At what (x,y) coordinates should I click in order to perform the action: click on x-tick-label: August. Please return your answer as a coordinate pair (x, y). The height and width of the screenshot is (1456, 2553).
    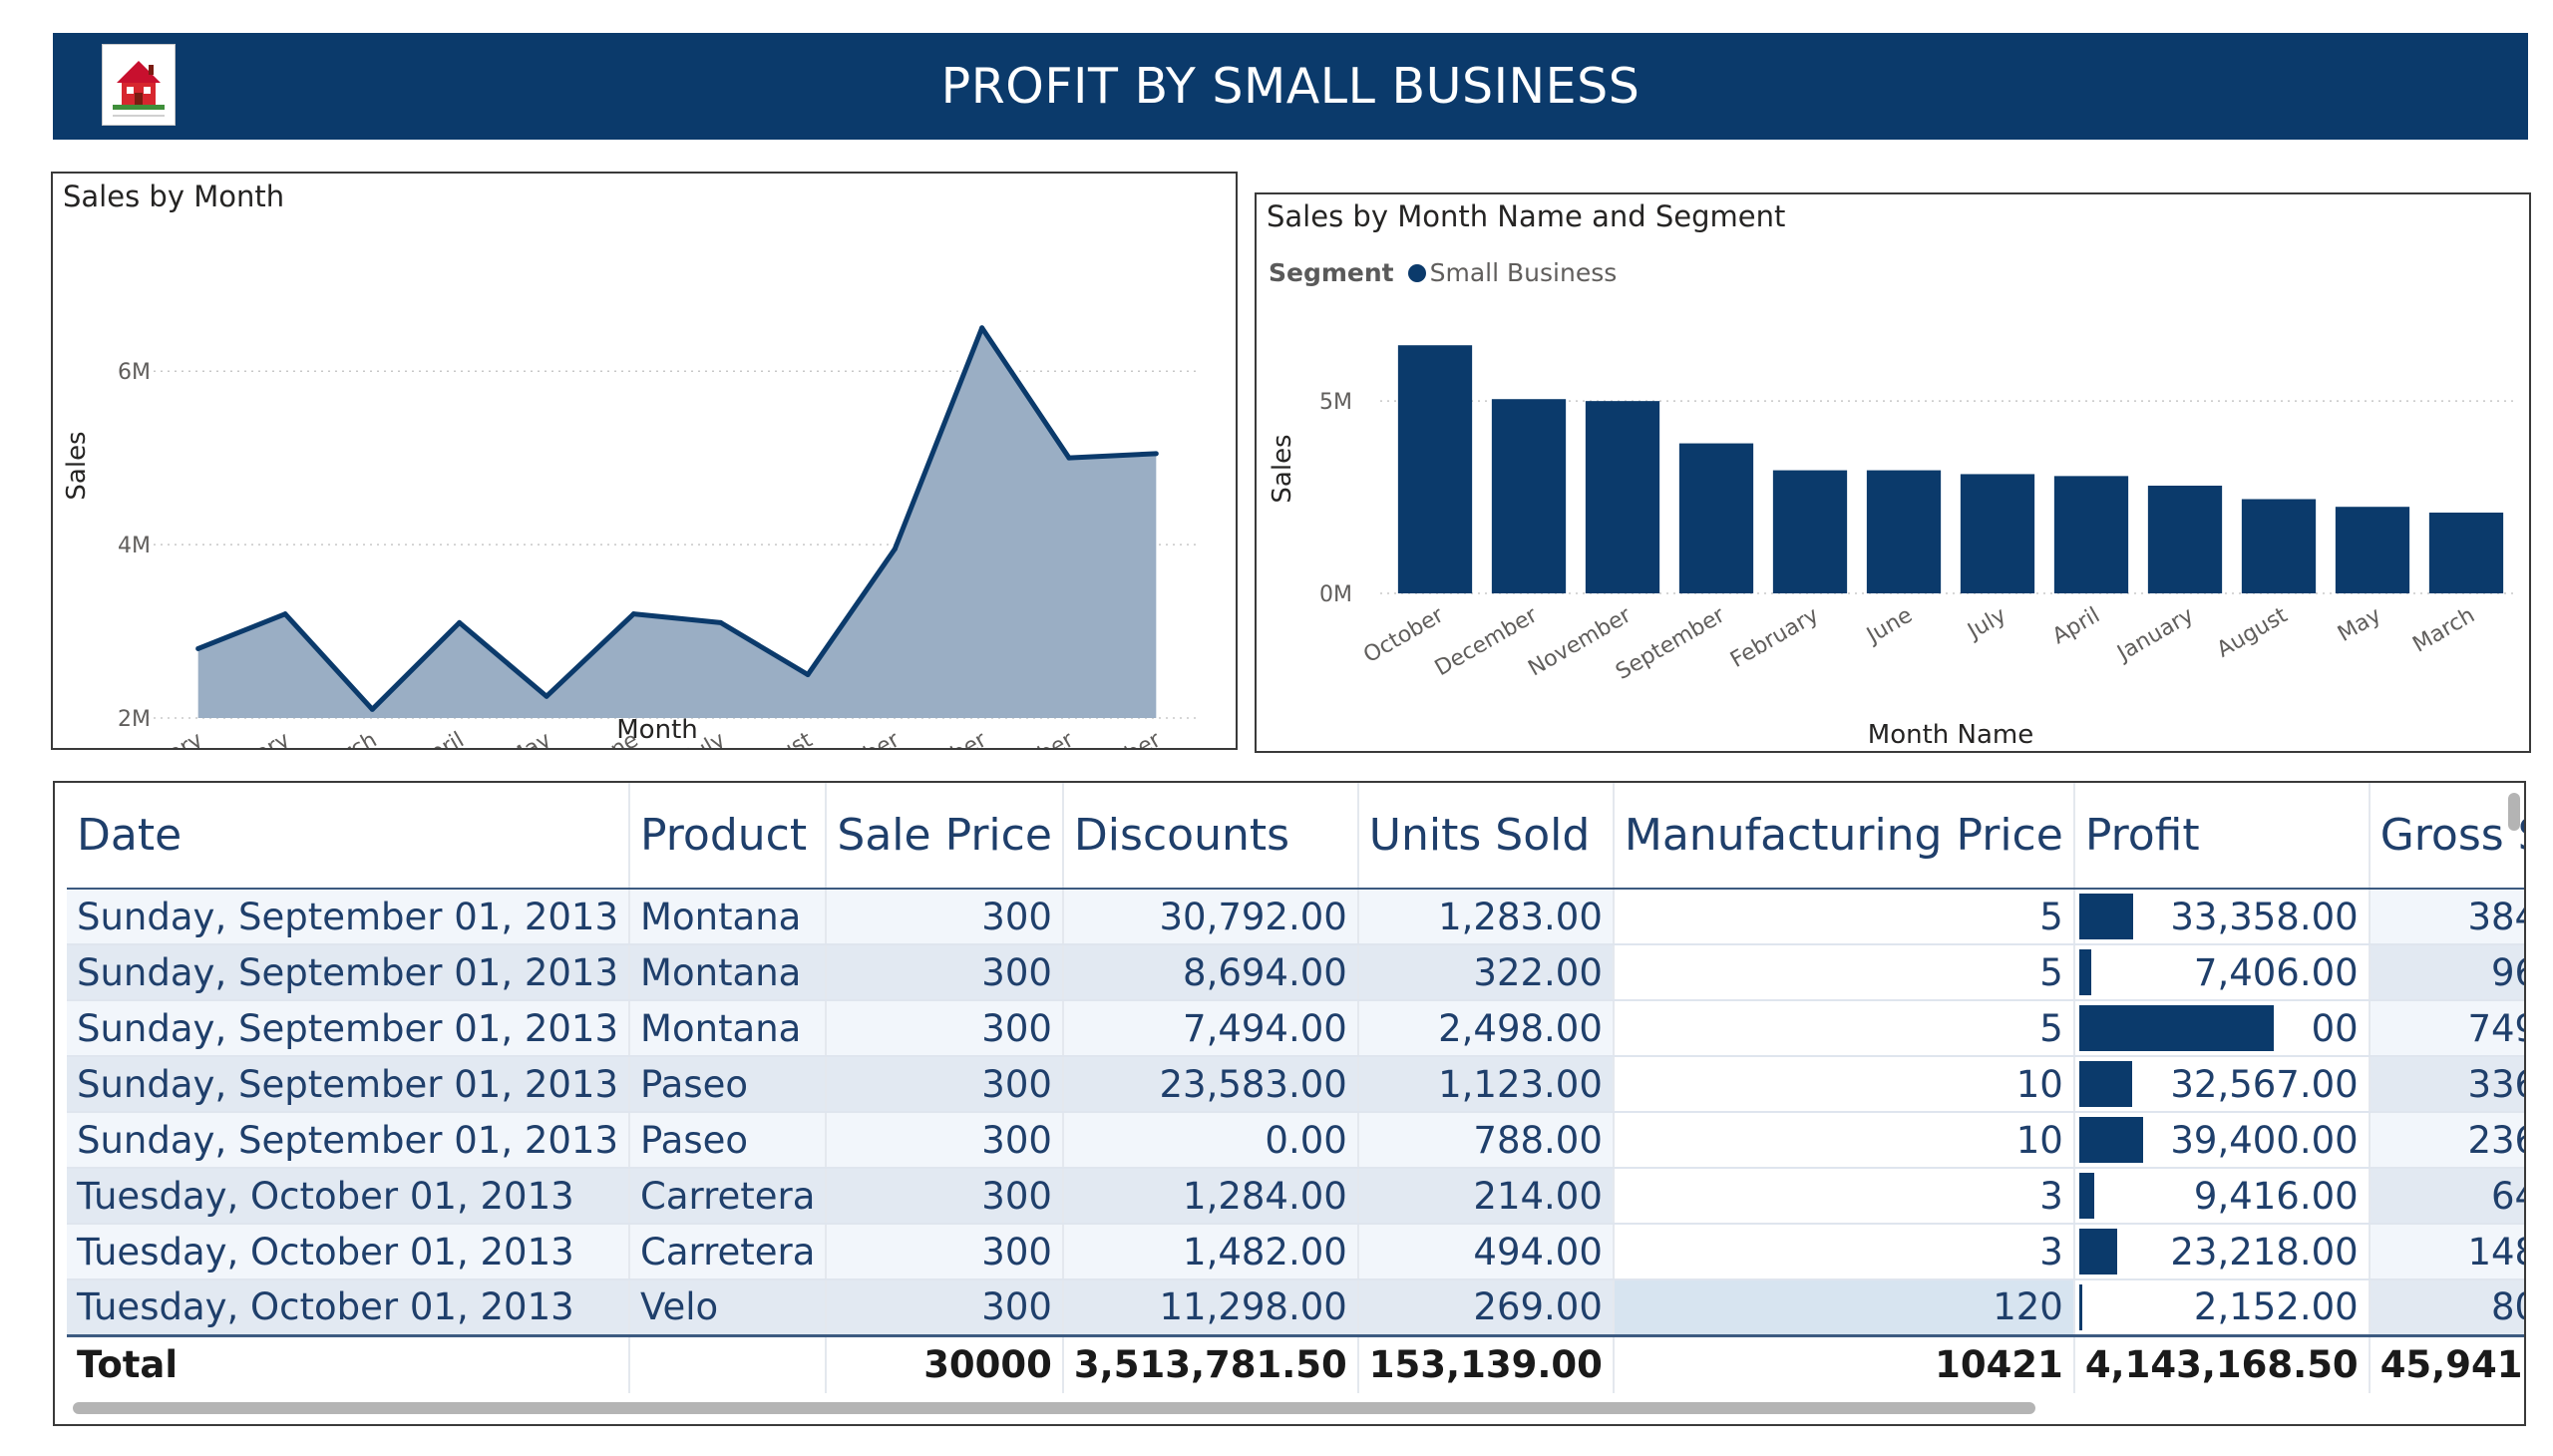
    Looking at the image, I should click on (778, 737).